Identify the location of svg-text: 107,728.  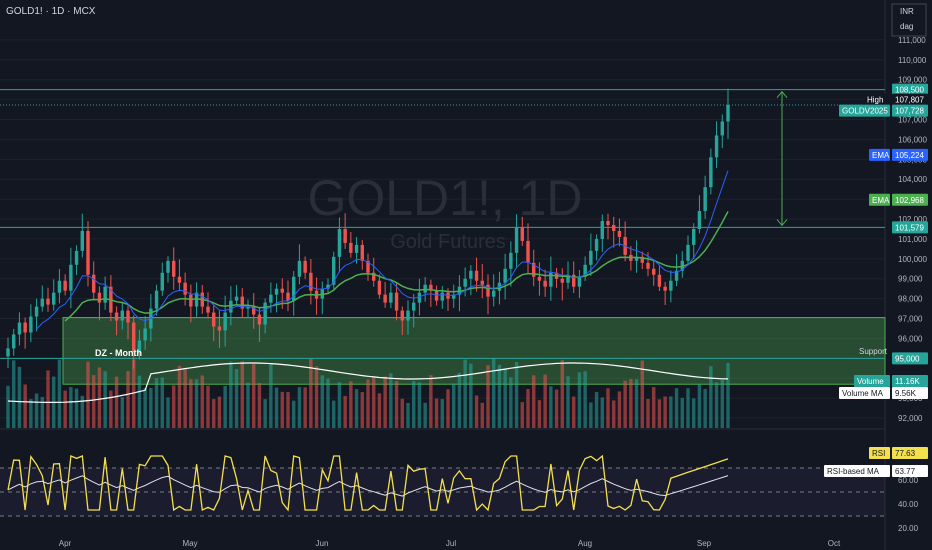
(909, 111).